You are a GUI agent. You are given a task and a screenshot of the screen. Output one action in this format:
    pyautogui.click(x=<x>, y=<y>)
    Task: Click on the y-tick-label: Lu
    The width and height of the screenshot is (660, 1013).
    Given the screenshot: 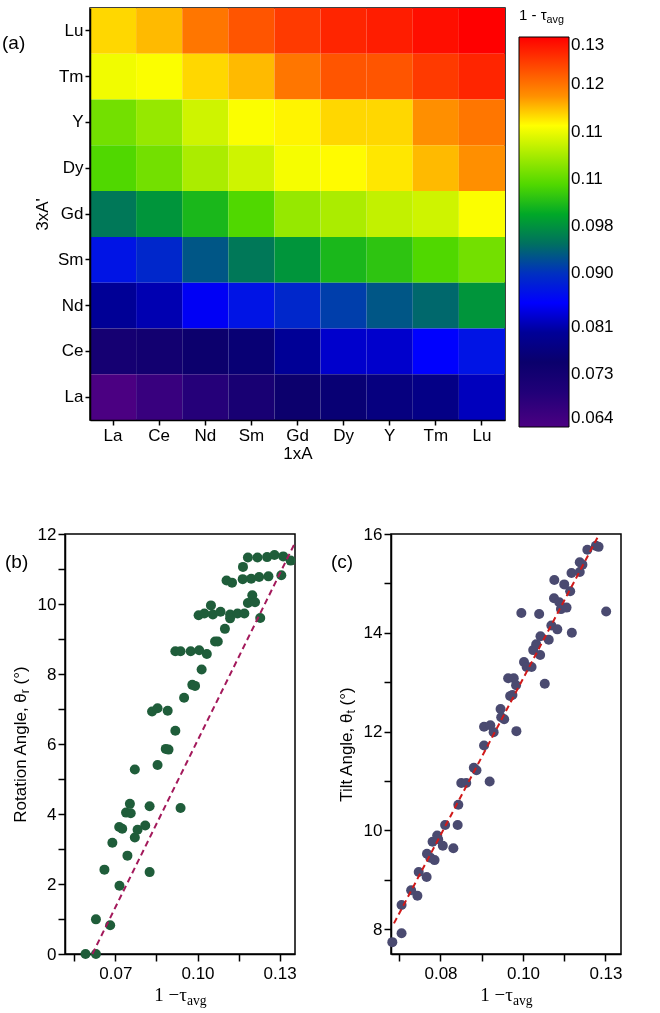 What is the action you would take?
    pyautogui.click(x=74, y=30)
    